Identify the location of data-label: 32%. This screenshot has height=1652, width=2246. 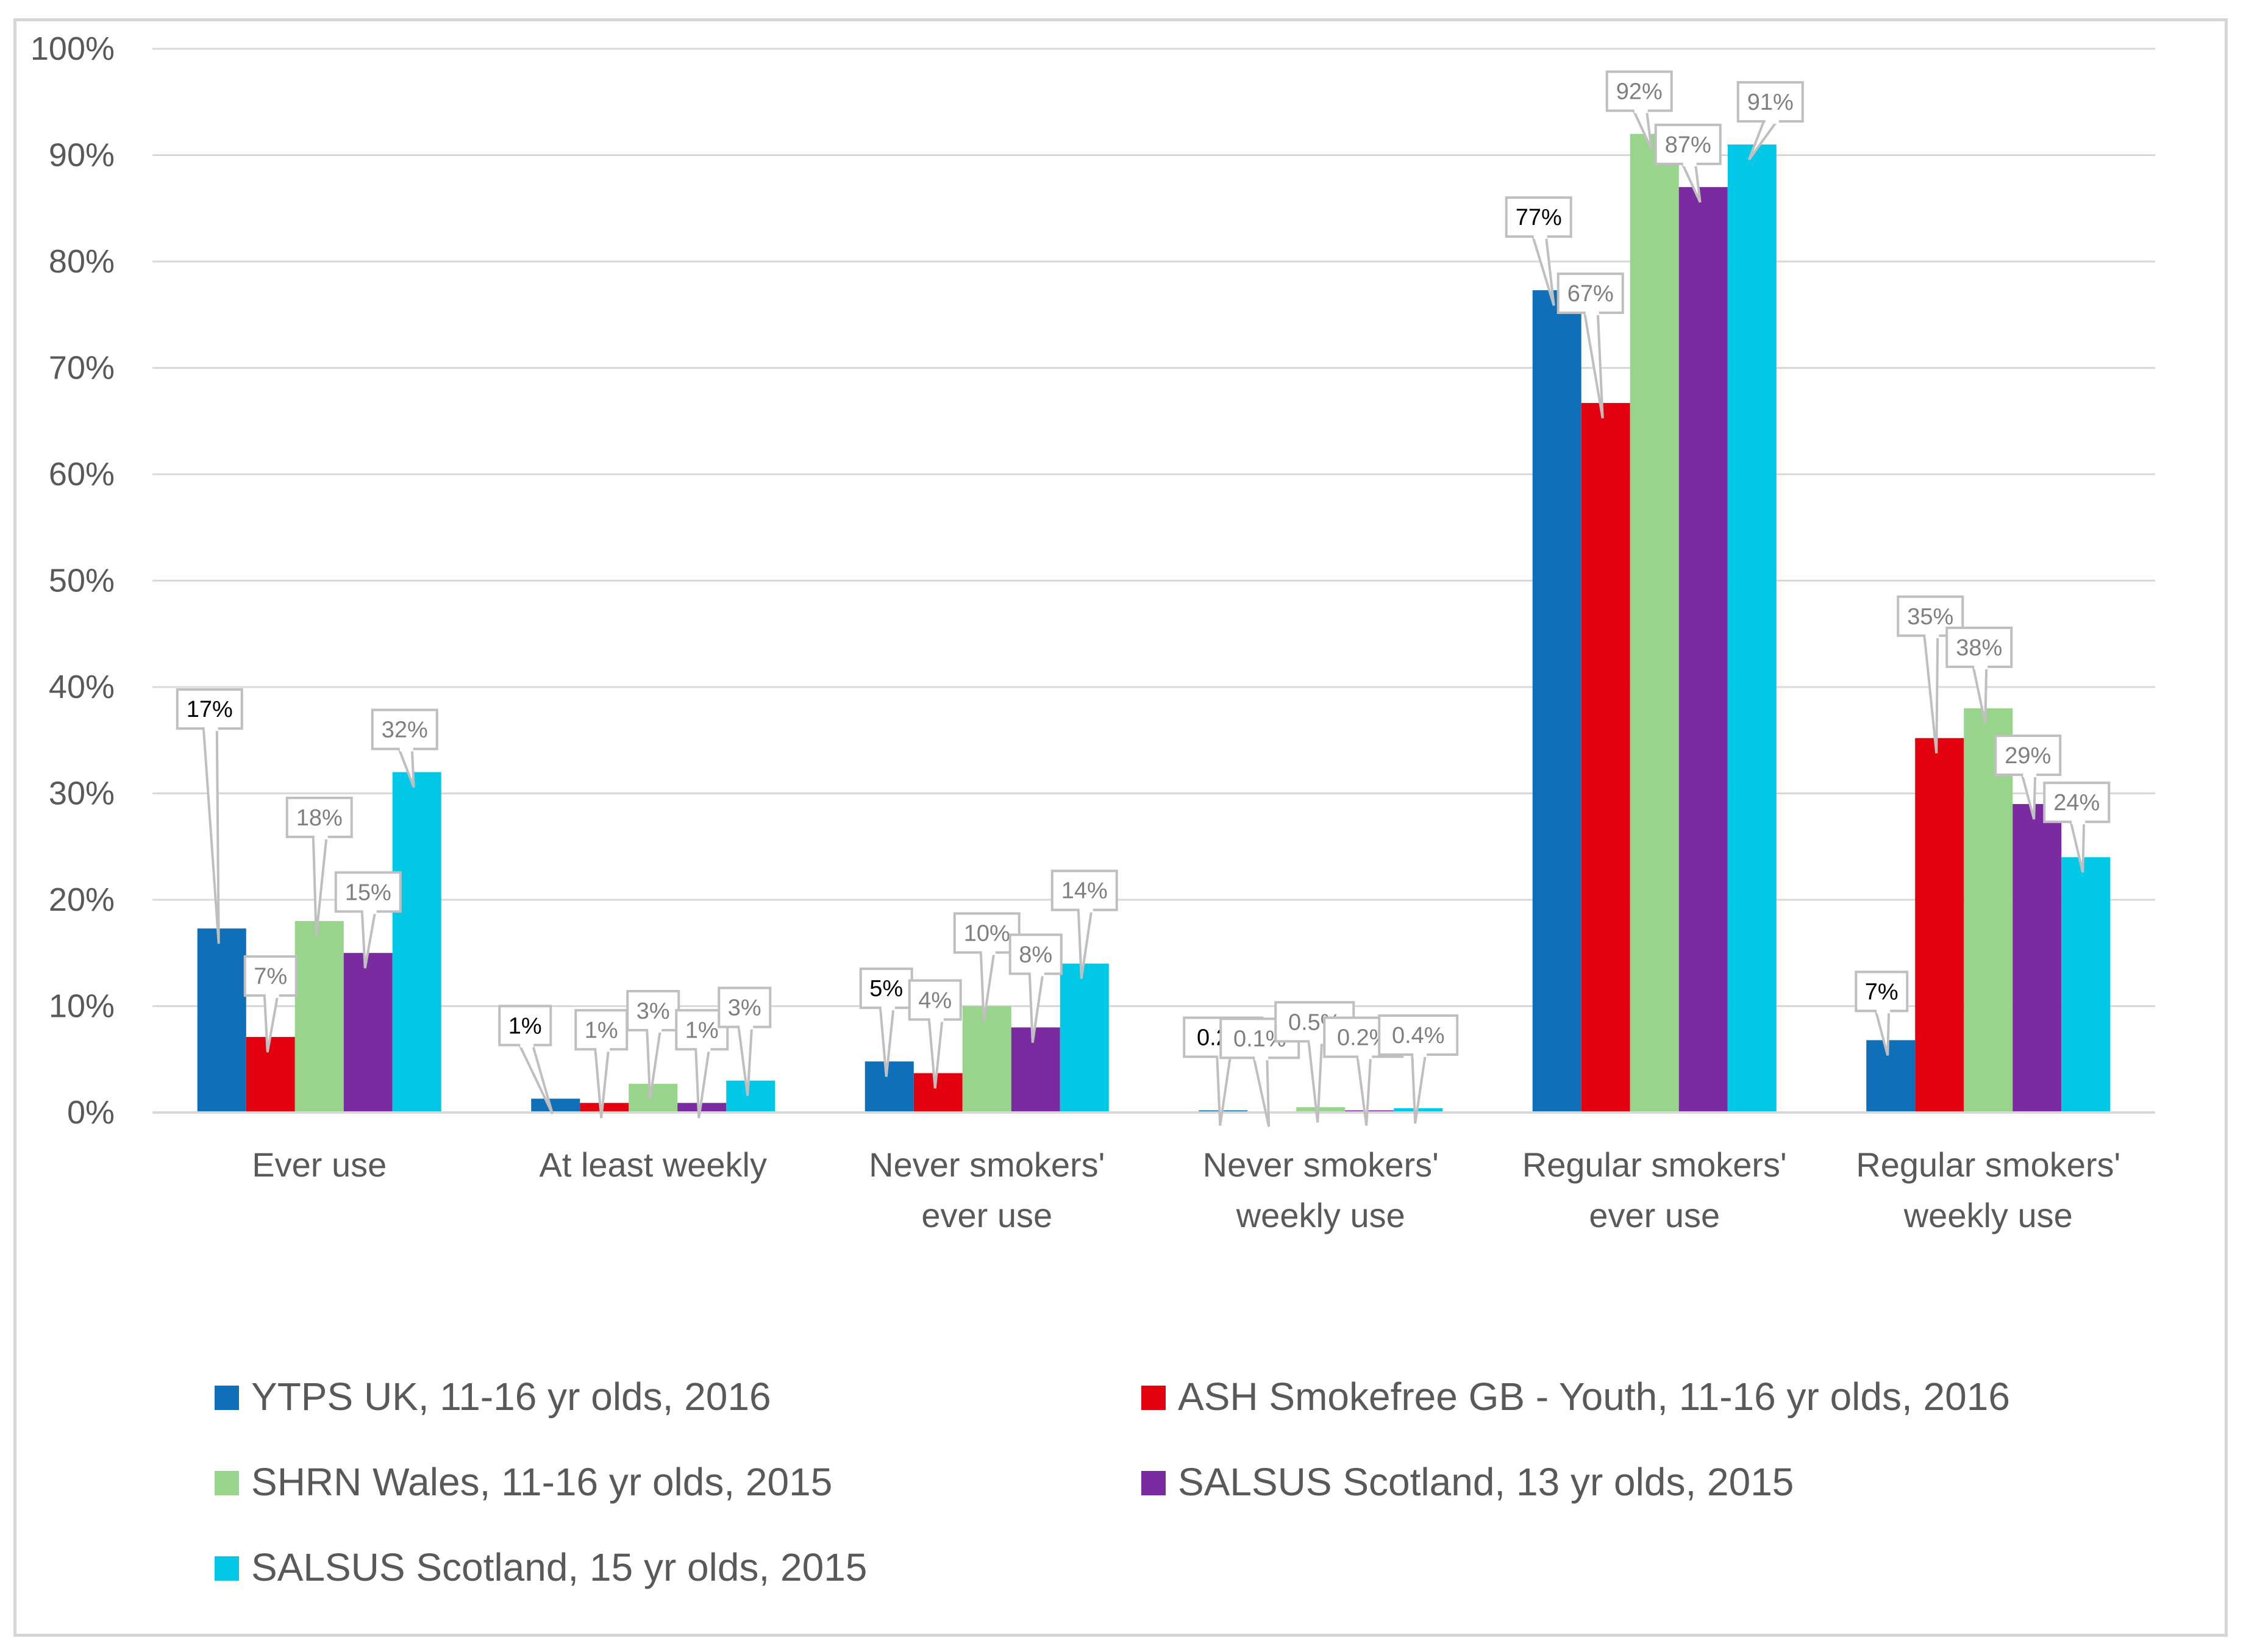
(405, 730).